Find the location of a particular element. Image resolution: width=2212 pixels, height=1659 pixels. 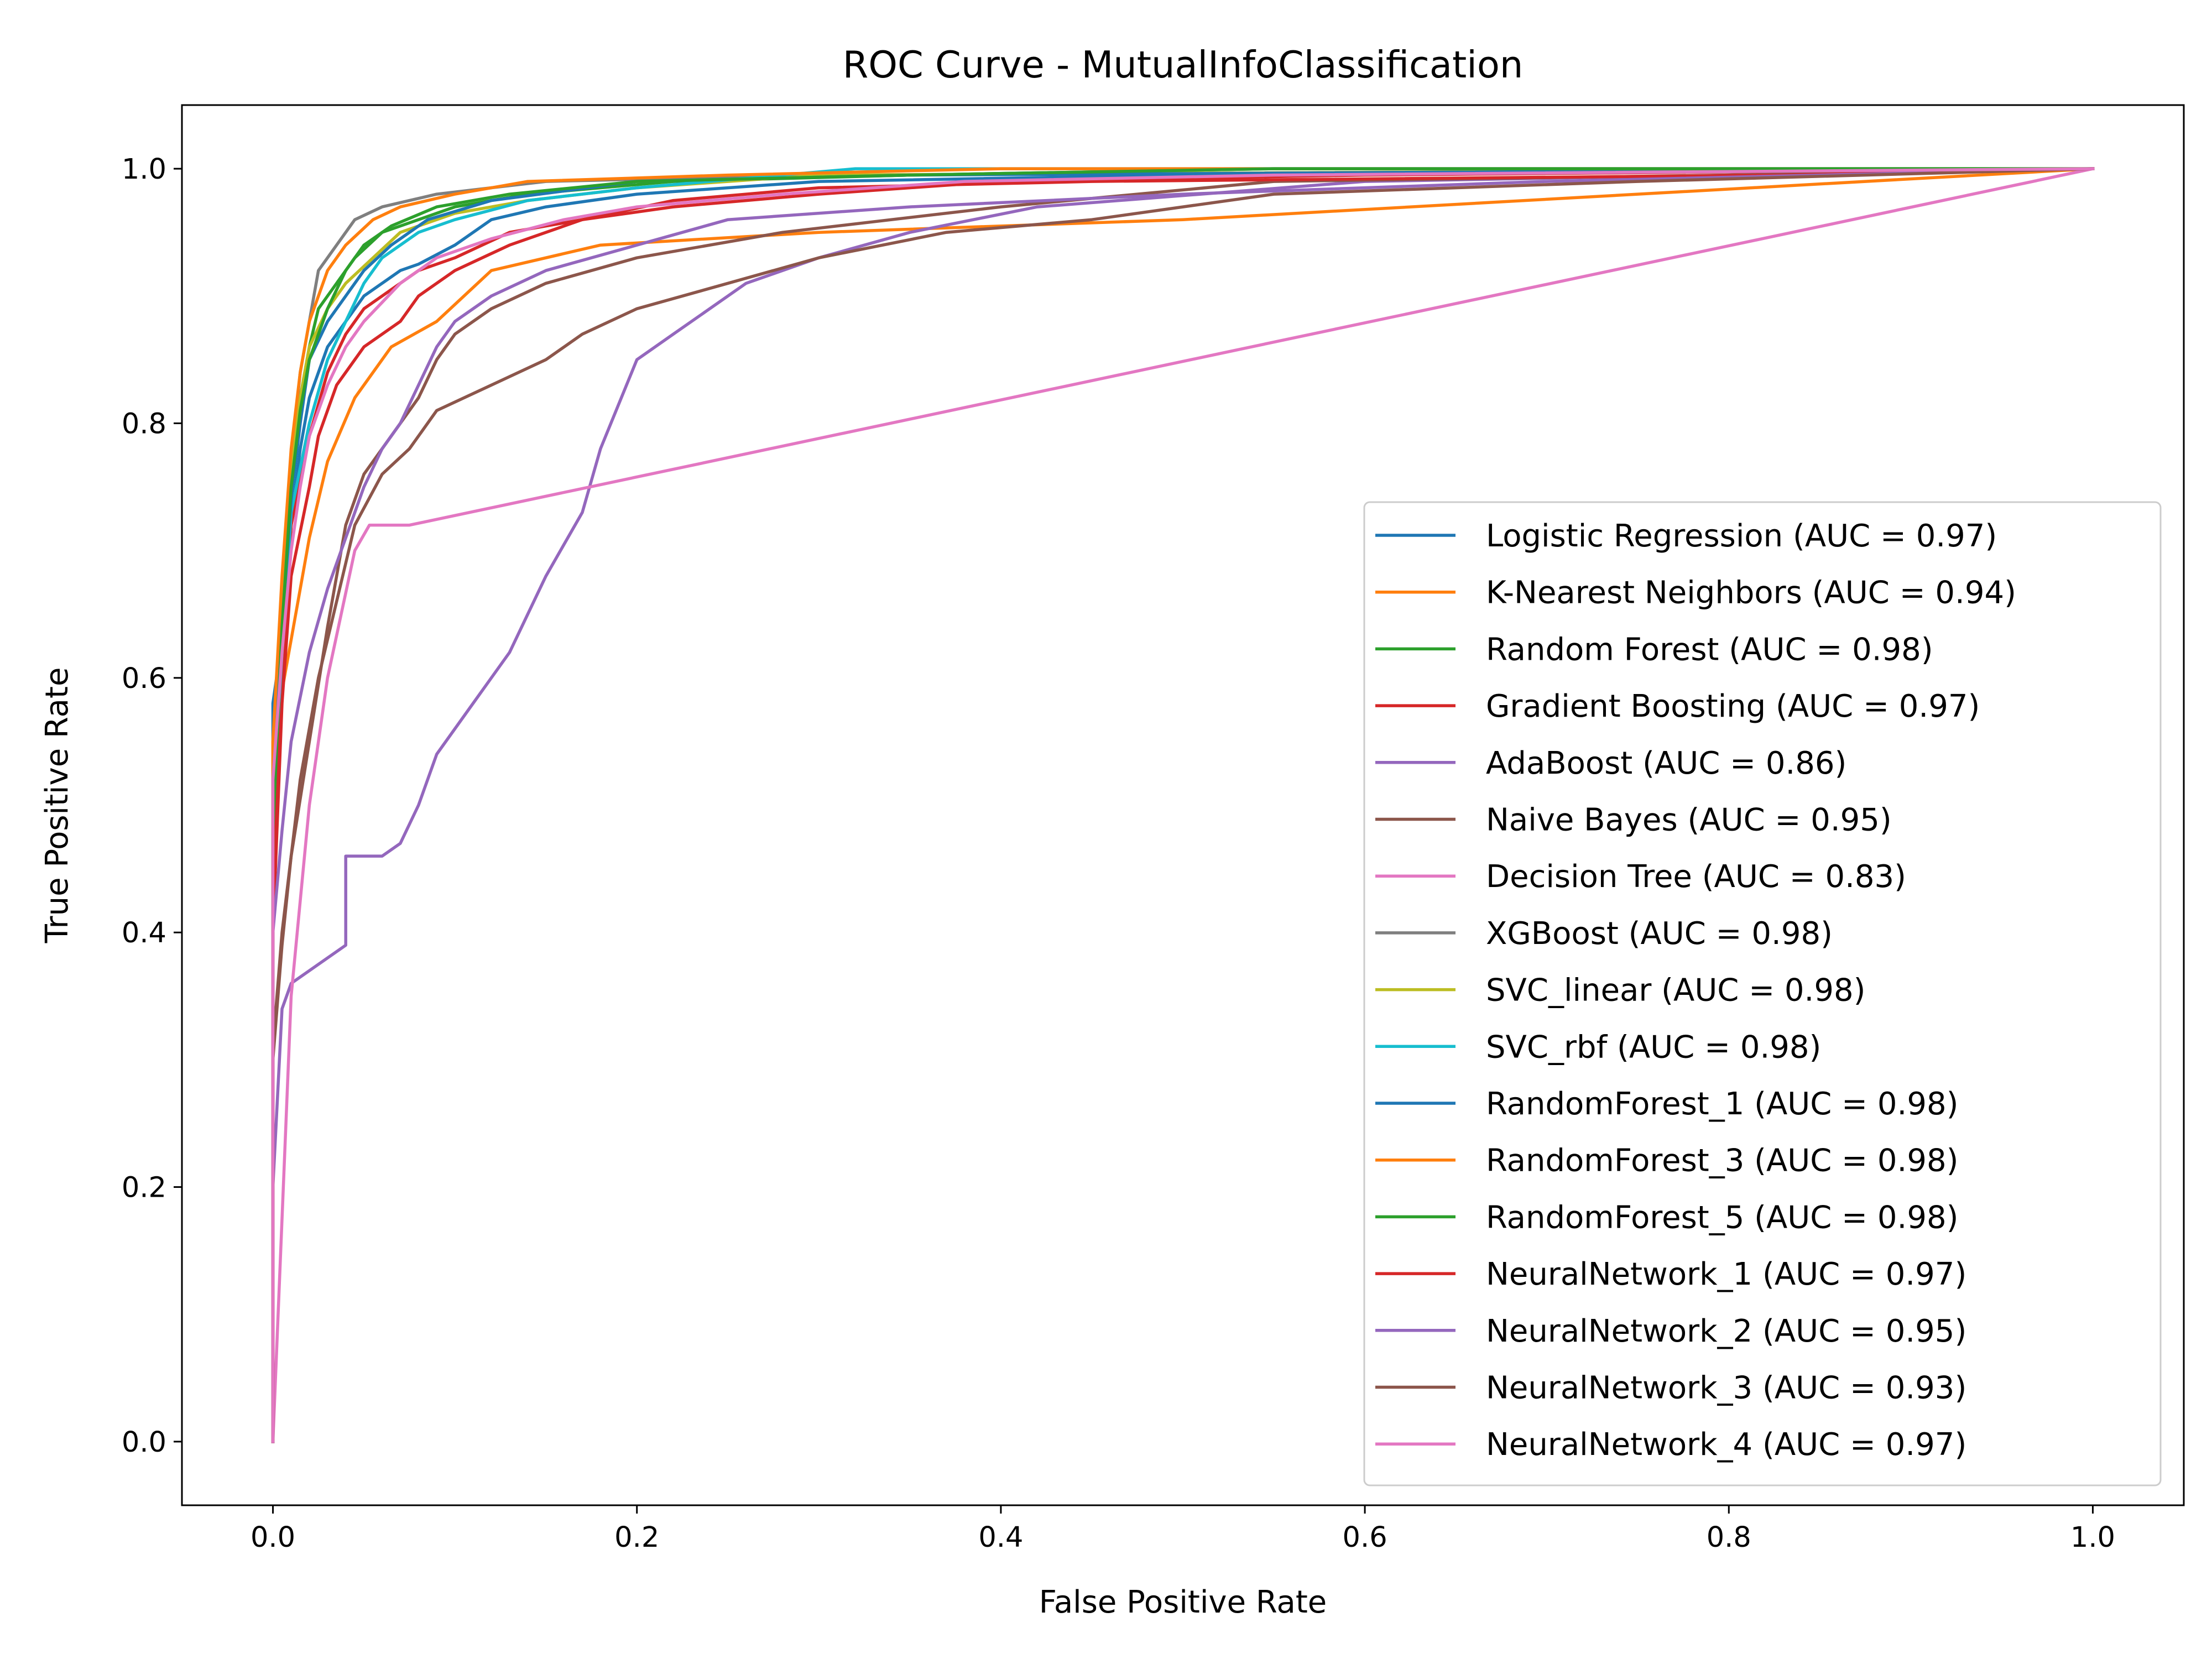

x-tick-label: 0.2 is located at coordinates (637, 1537).